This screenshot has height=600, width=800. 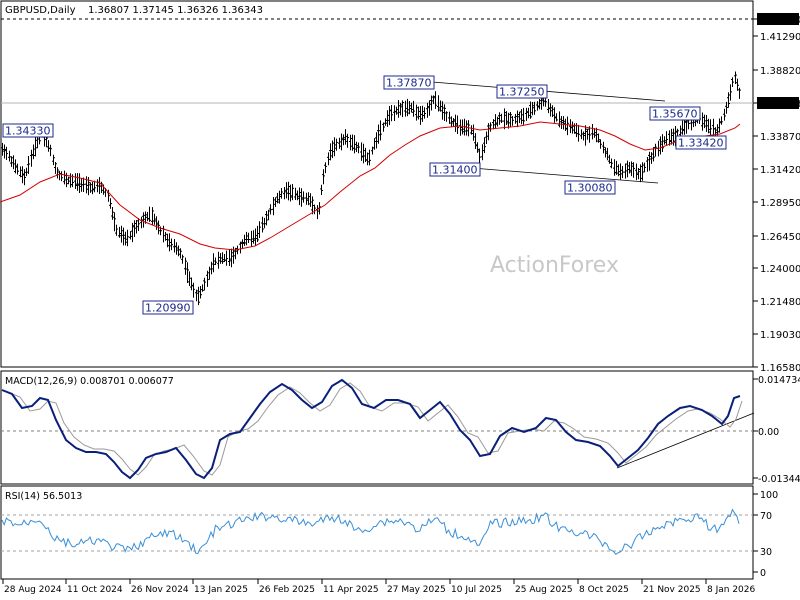 What do you see at coordinates (779, 380) in the screenshot?
I see `macd-axis-label: 0.014734` at bounding box center [779, 380].